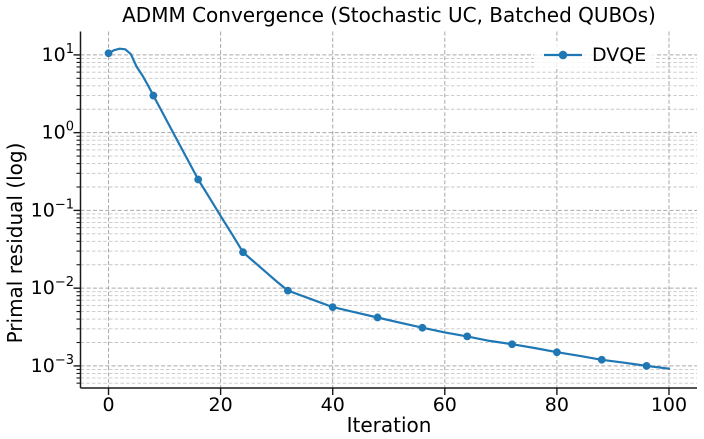  What do you see at coordinates (58, 54) in the screenshot?
I see `y-tick-label: 10¹` at bounding box center [58, 54].